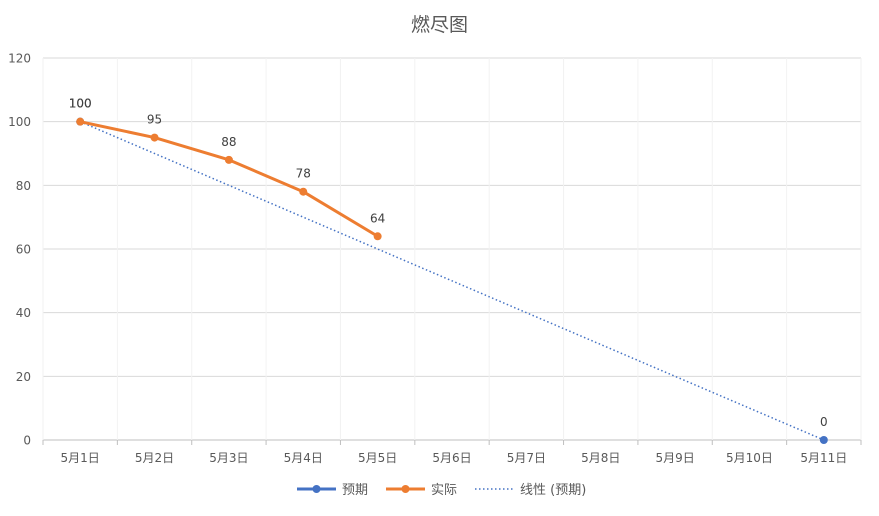 This screenshot has width=879, height=516. What do you see at coordinates (355, 490) in the screenshot?
I see `legend-label: 预期` at bounding box center [355, 490].